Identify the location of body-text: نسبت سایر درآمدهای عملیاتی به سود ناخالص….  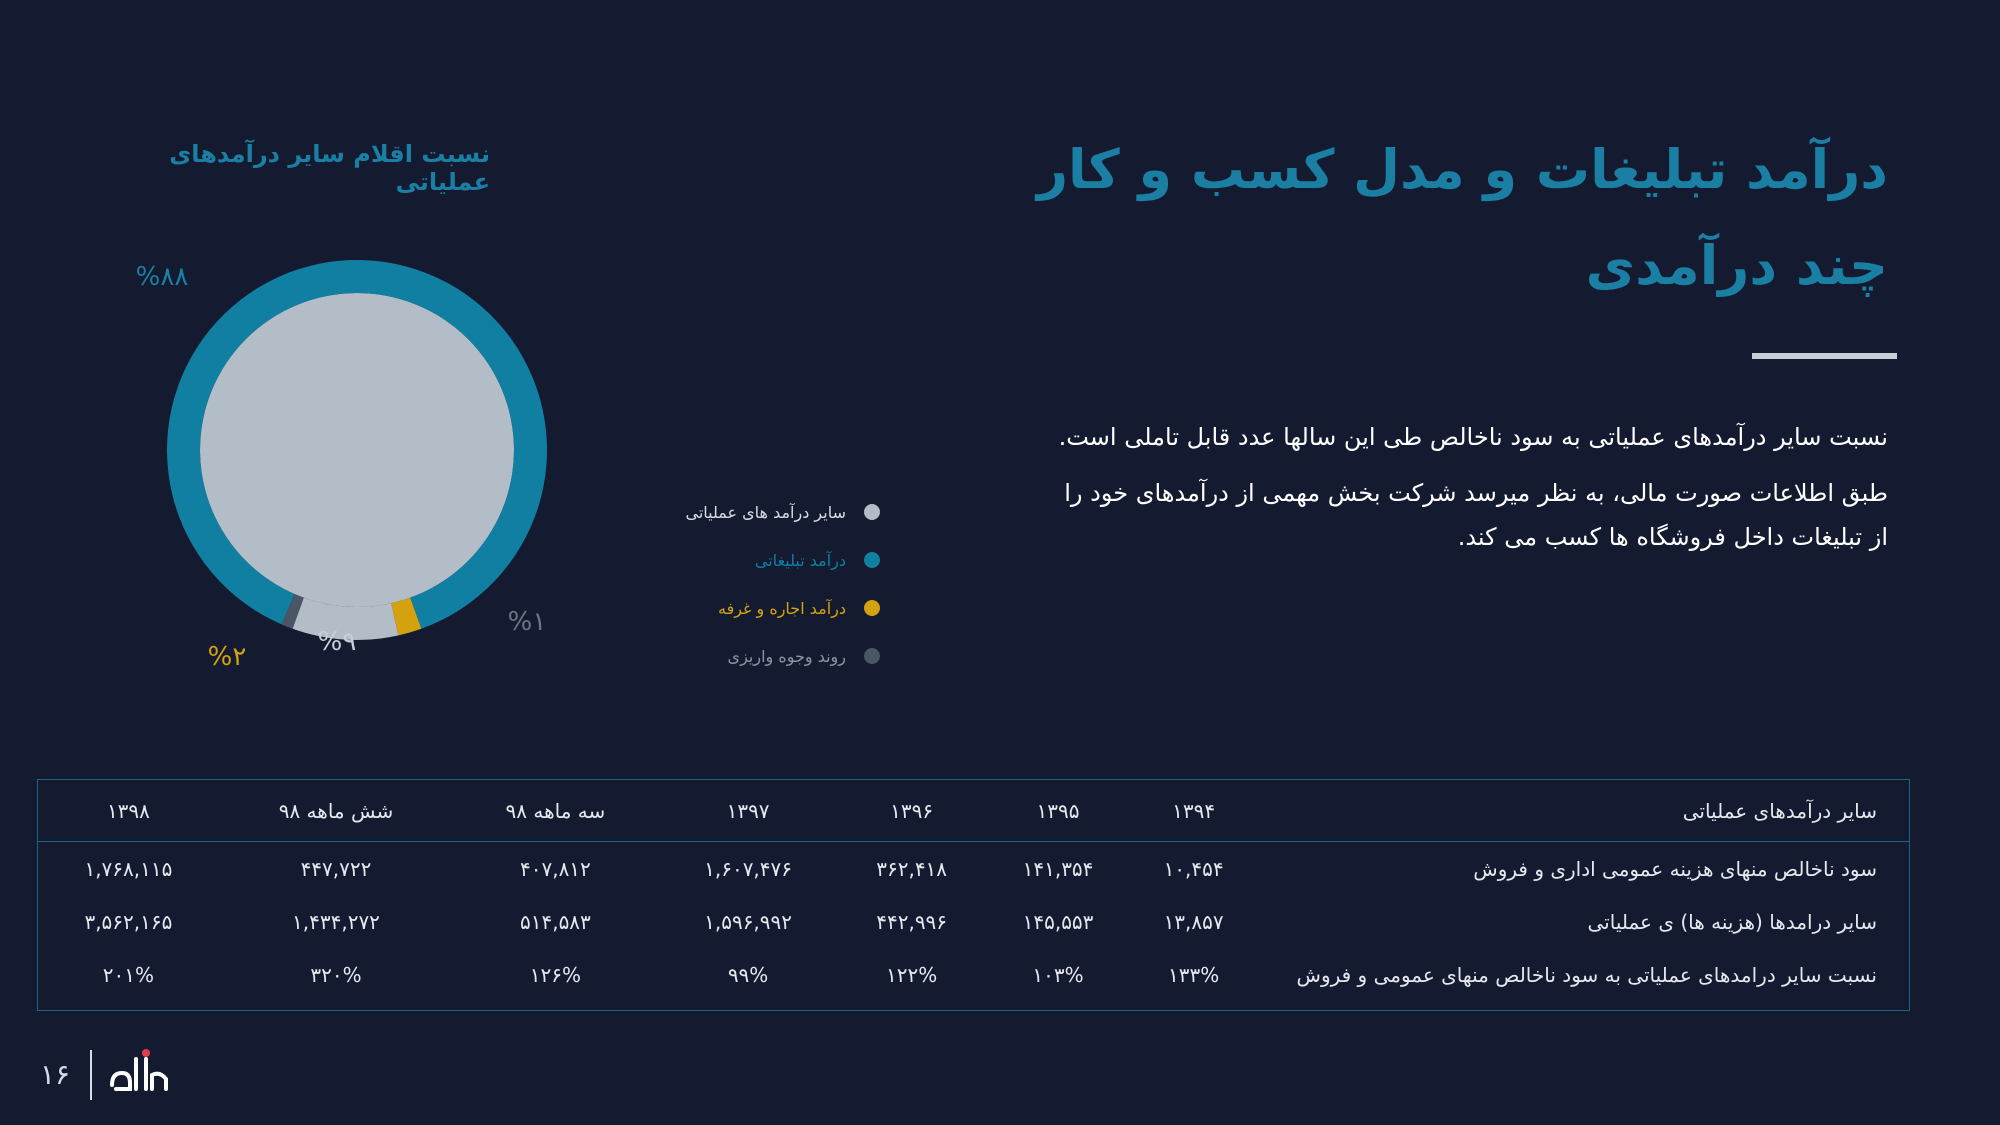
(1473, 493).